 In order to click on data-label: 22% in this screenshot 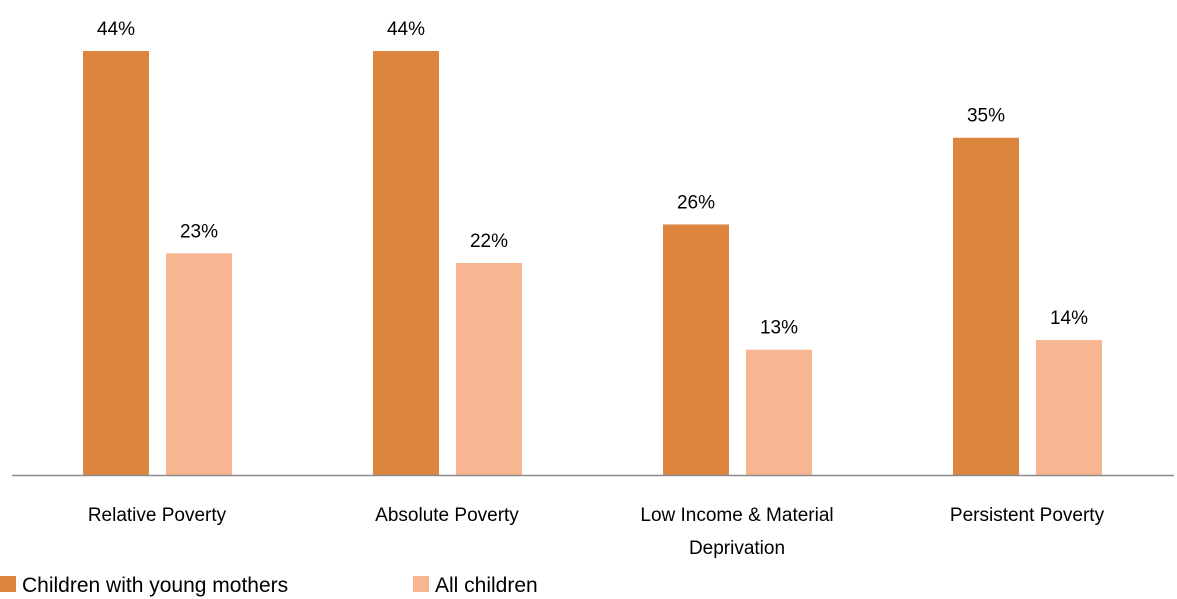, I will do `click(489, 241)`.